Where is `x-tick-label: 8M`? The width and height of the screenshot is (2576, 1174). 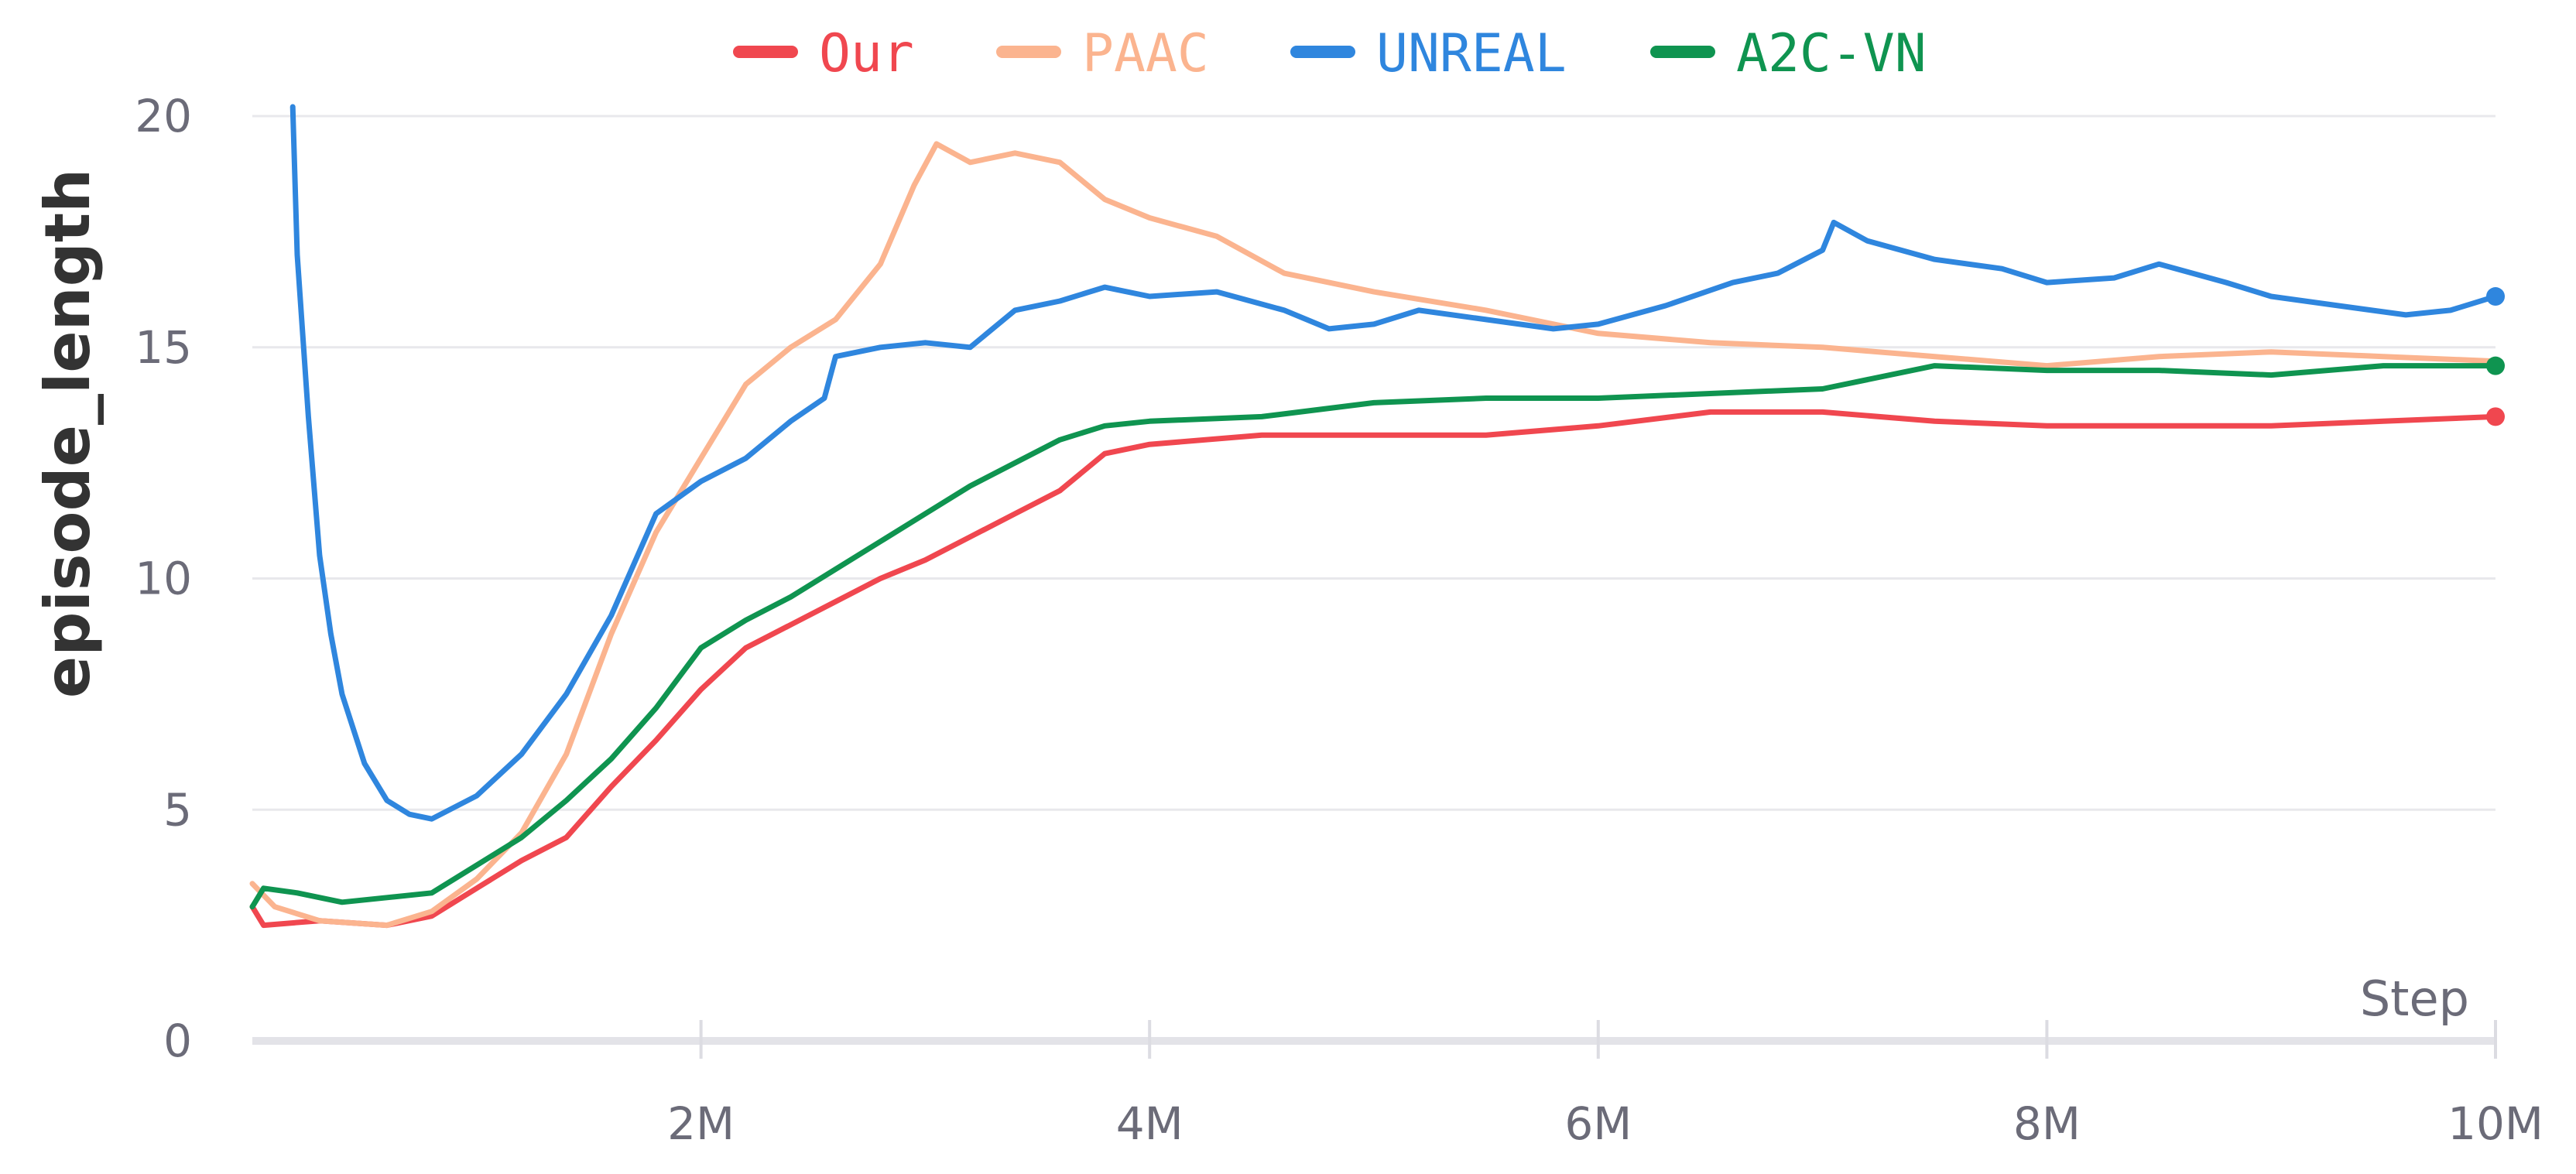 x-tick-label: 8M is located at coordinates (2047, 1123).